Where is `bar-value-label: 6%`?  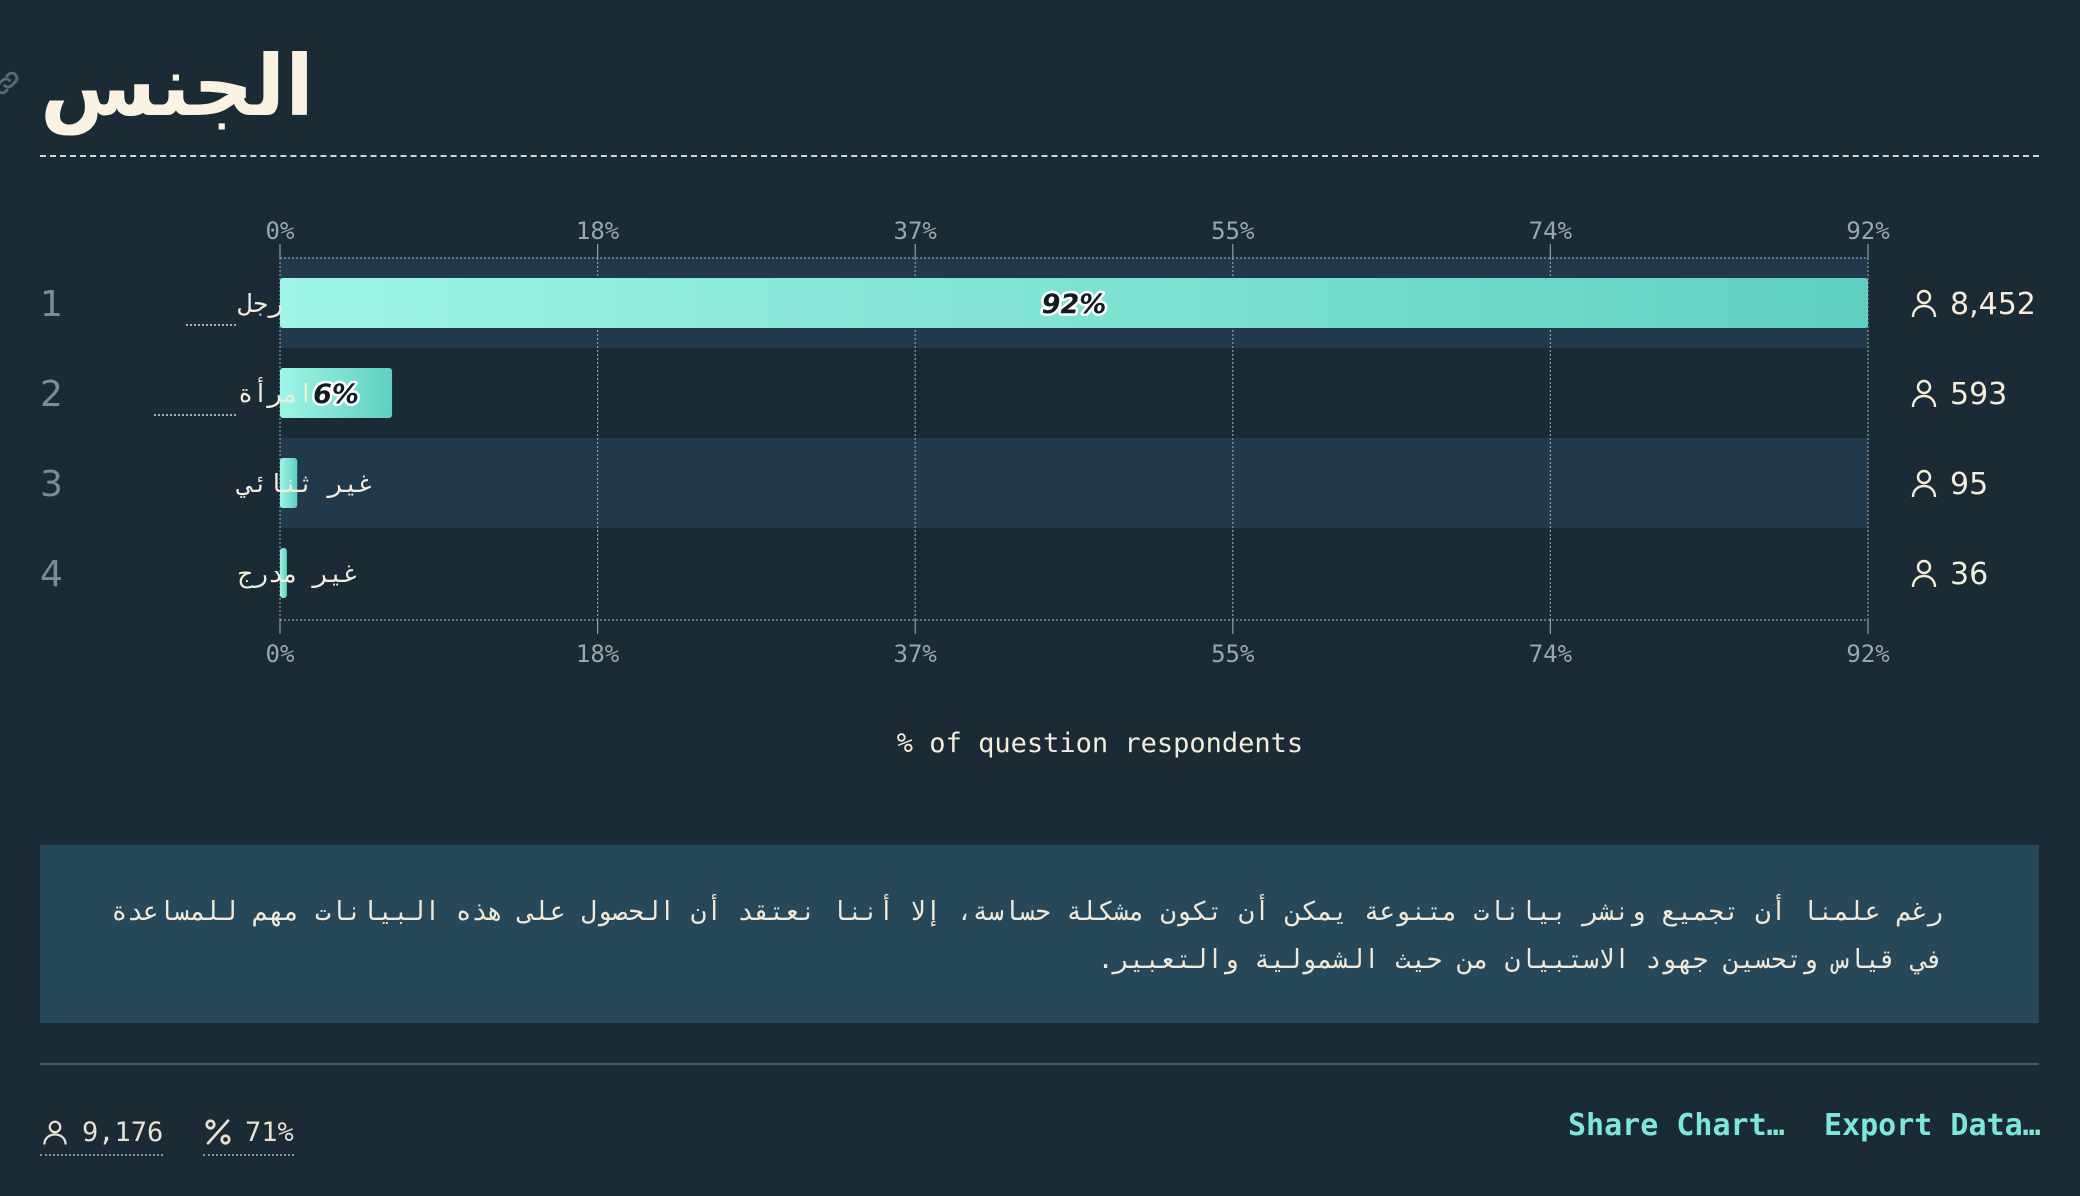
bar-value-label: 6% is located at coordinates (336, 394).